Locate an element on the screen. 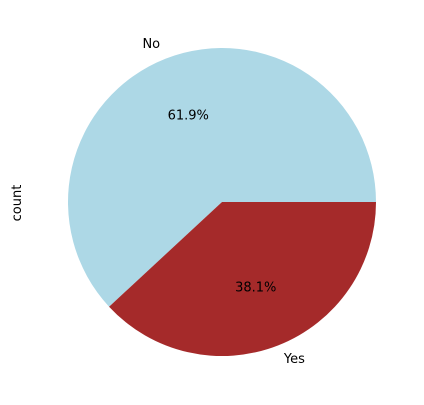 Image resolution: width=424 pixels, height=405 pixels. y-axis-label: count is located at coordinates (17, 203).